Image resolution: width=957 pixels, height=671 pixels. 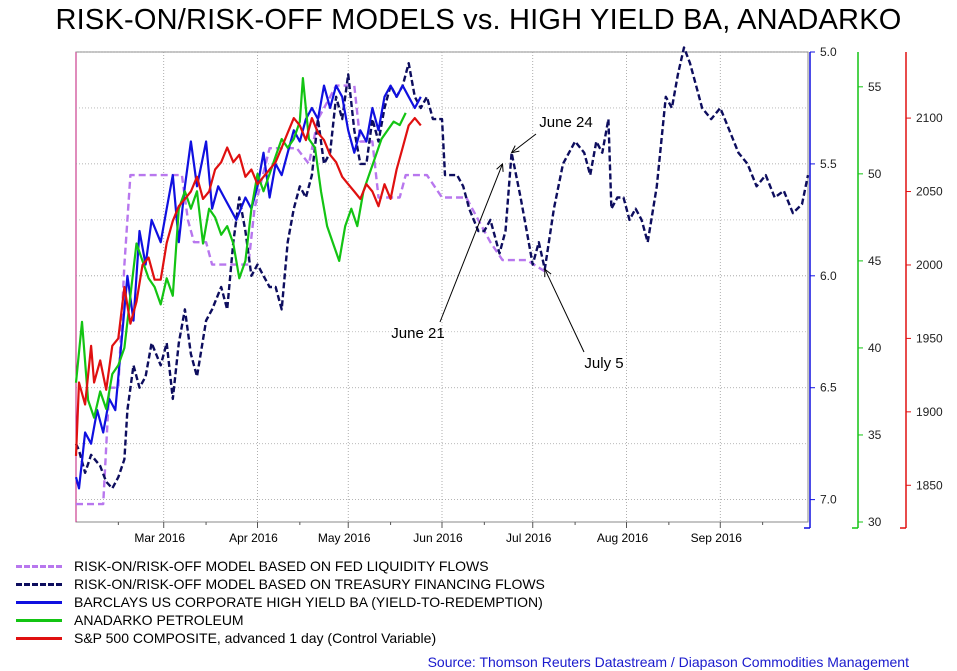 I want to click on annotation-label: June 24, so click(x=565, y=122).